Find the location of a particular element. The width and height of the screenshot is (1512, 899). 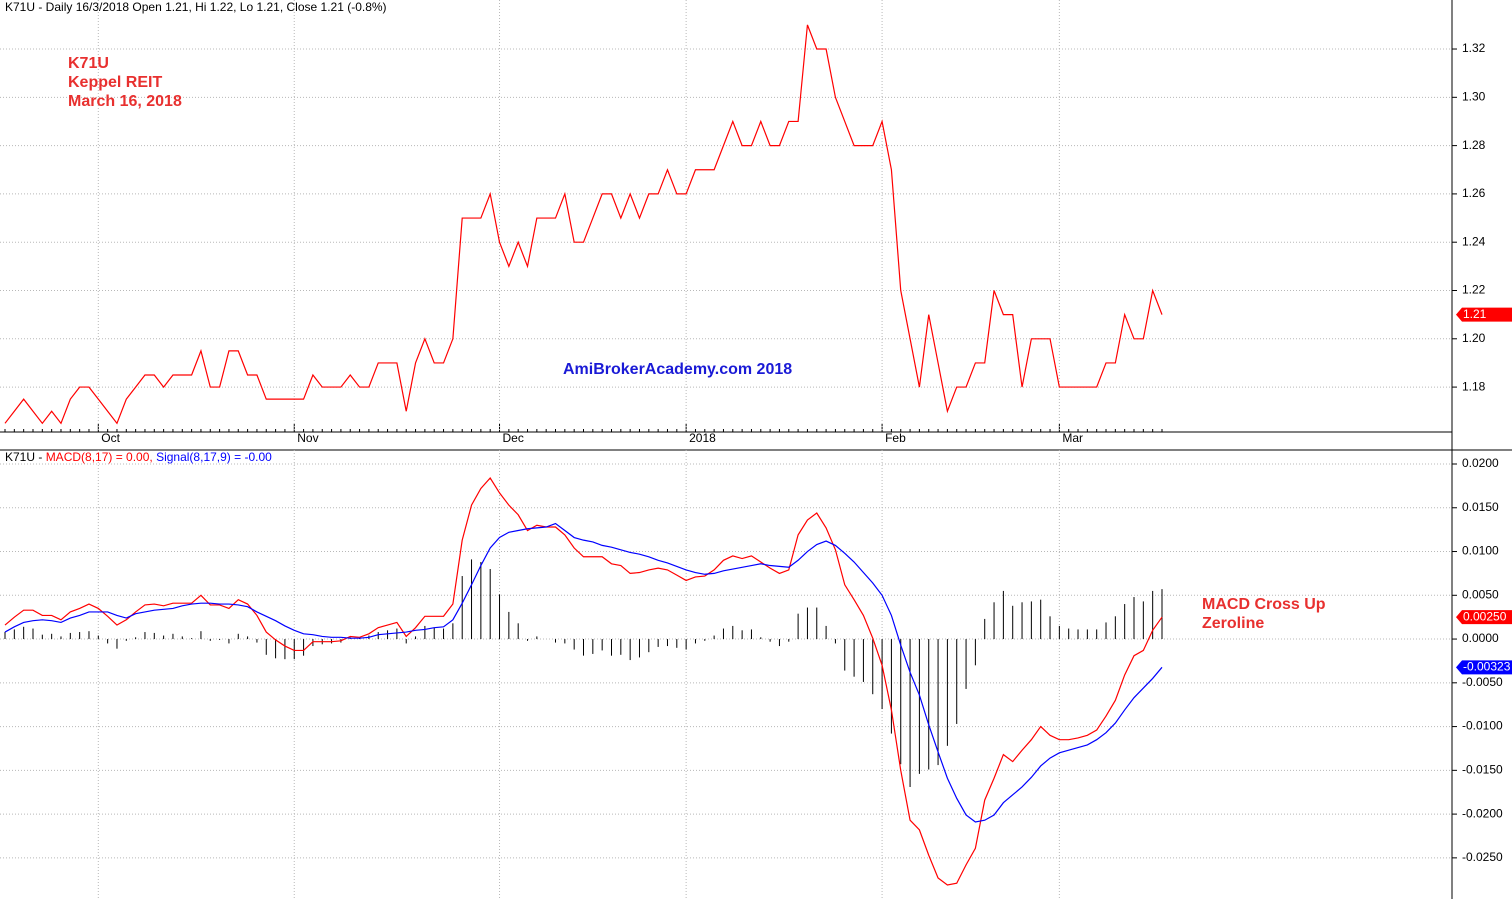

y-tick-label: 0.0200 is located at coordinates (1480, 463).